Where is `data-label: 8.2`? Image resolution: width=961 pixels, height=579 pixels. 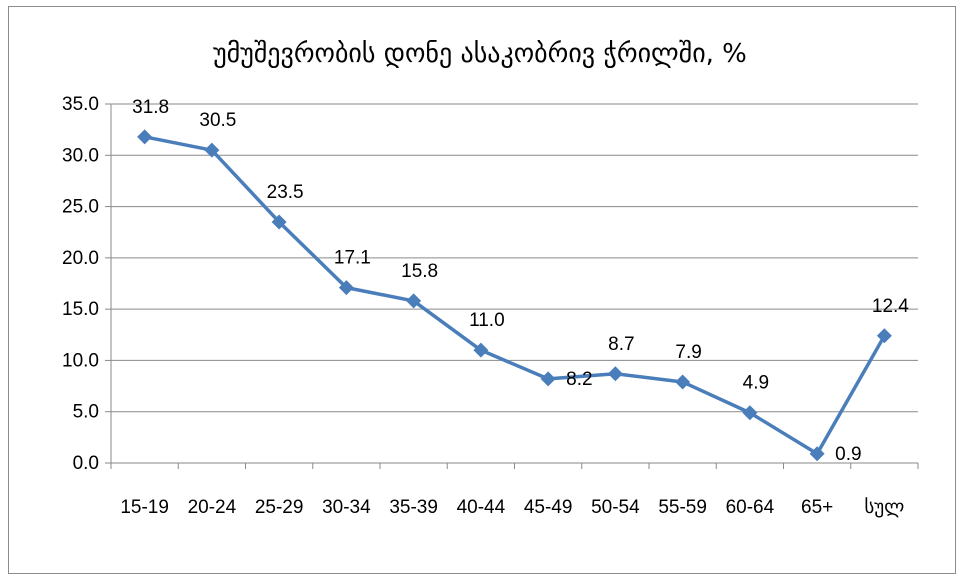
data-label: 8.2 is located at coordinates (579, 379).